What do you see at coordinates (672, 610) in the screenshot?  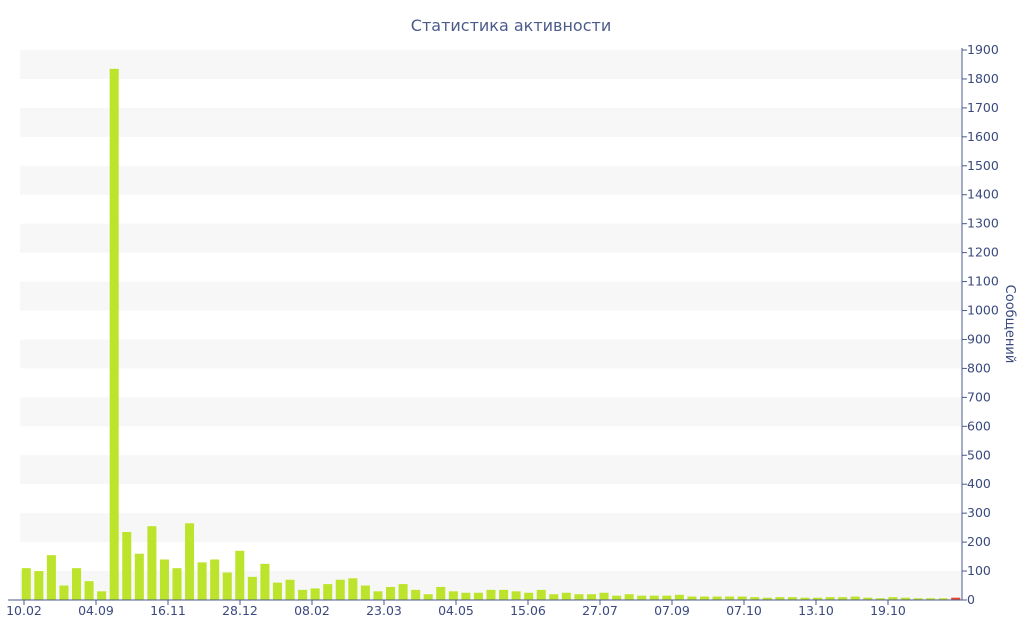 I see `x-tick-label: 07.09` at bounding box center [672, 610].